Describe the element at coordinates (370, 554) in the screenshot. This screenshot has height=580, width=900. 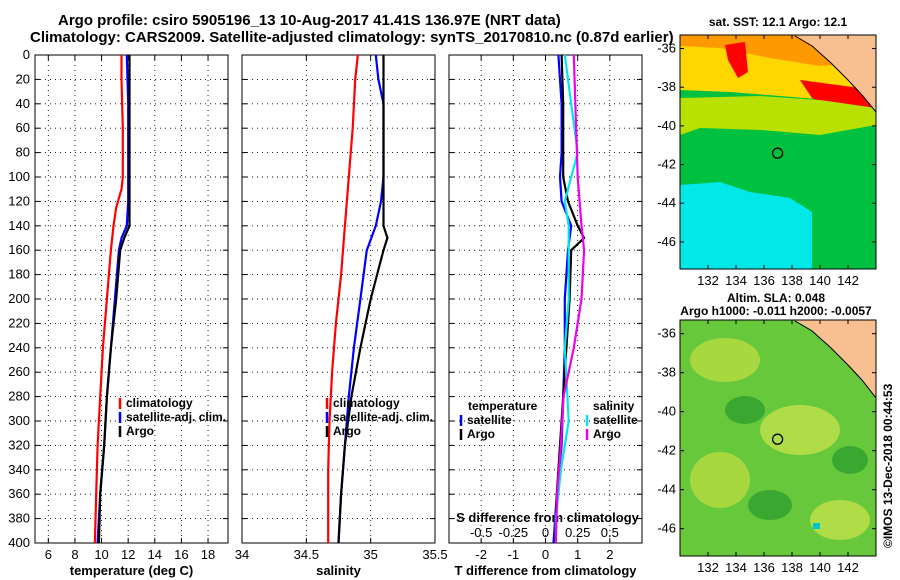
I see `x-tick-label: 35` at that location.